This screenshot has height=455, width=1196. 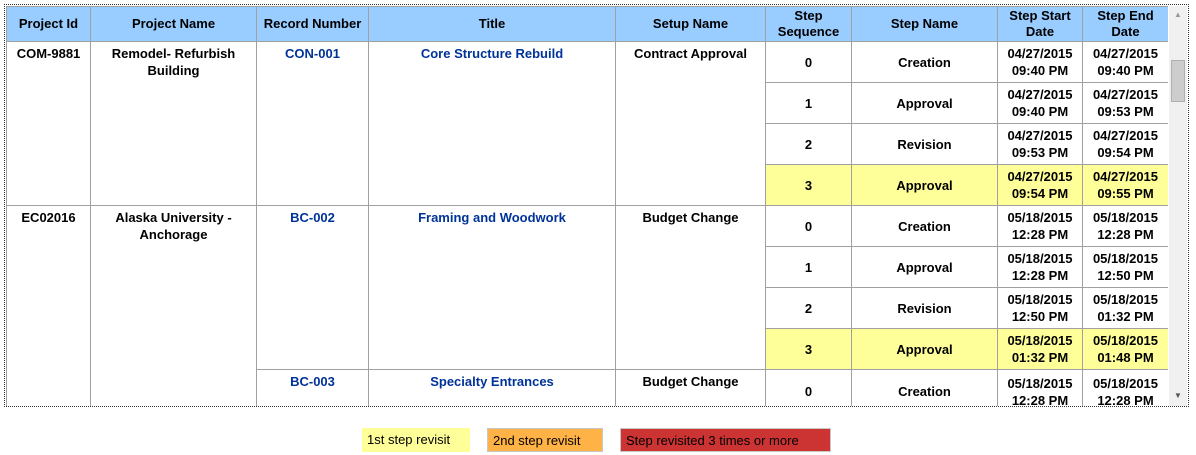 I want to click on step-end-date-cell: 04/27/2015 09:53 PM, so click(x=1125, y=103).